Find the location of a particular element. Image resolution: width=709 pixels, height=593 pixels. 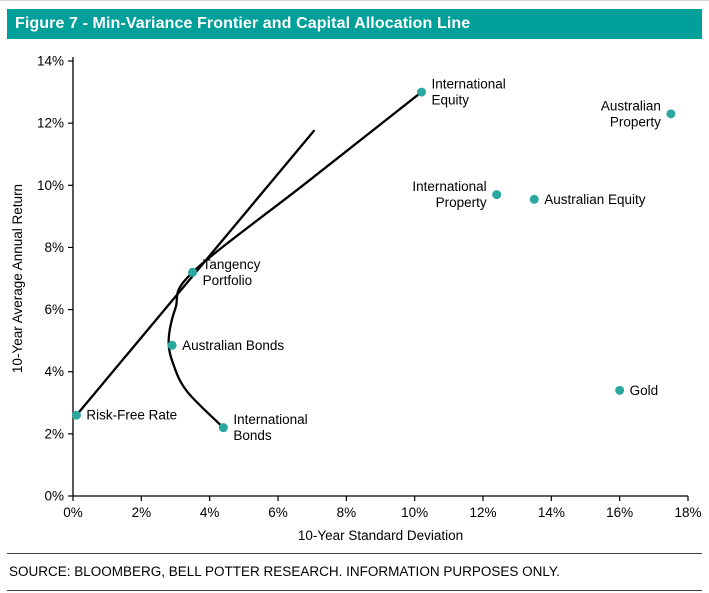

point-label: Australian Bonds is located at coordinates (233, 345).